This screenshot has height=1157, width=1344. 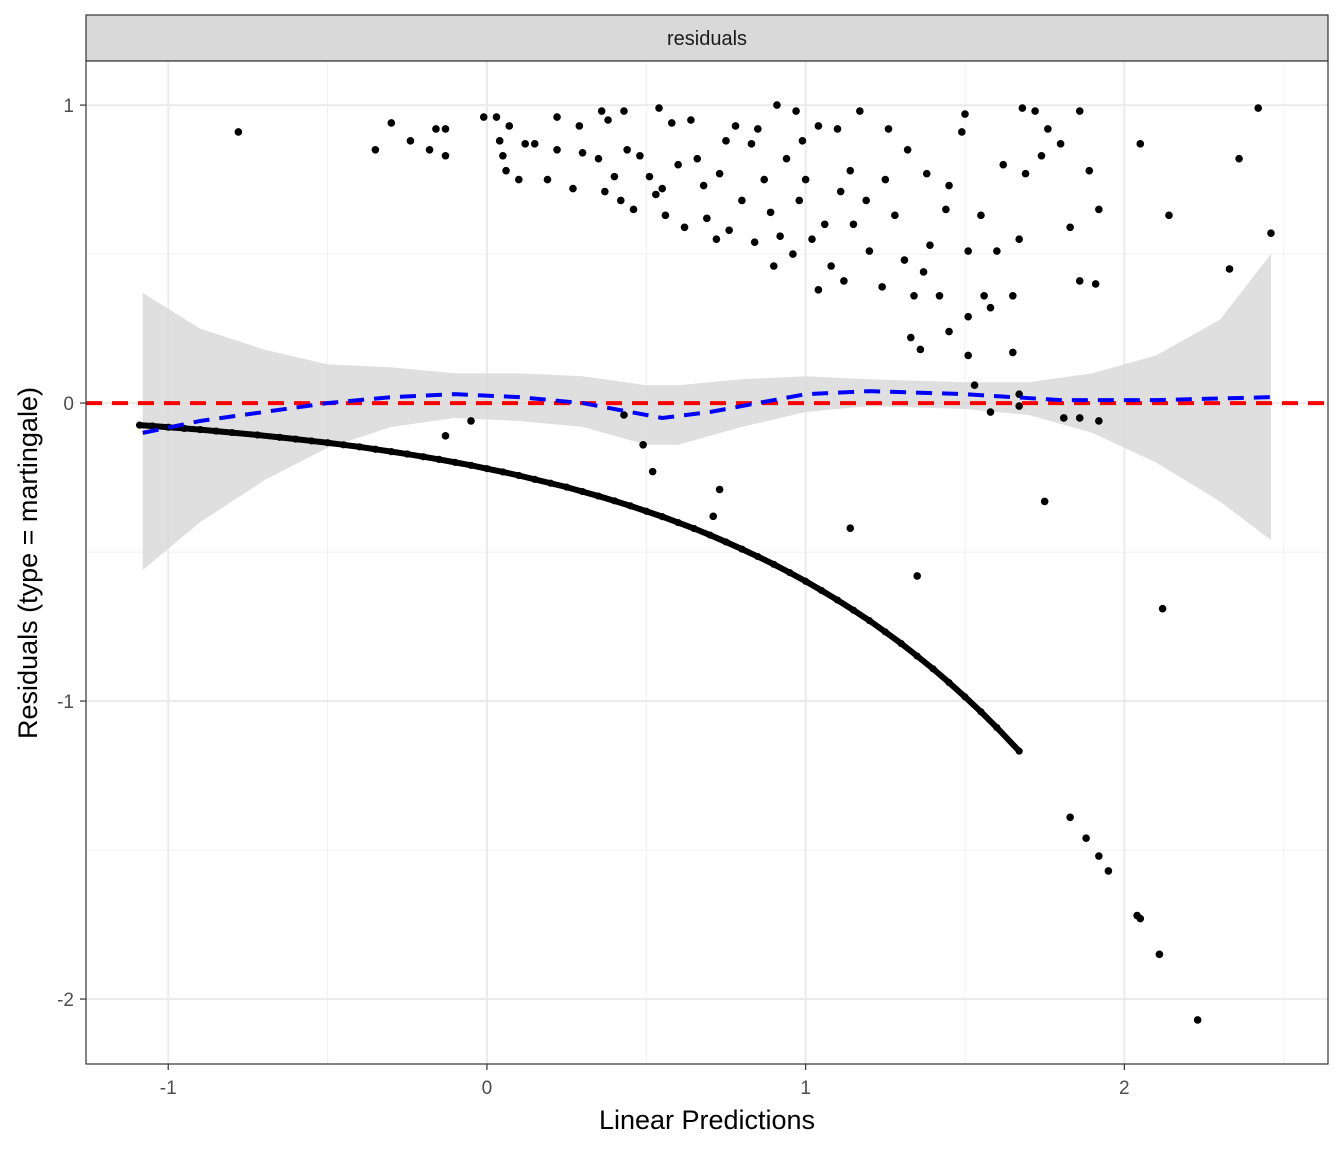 What do you see at coordinates (68, 106) in the screenshot?
I see `y-tick-label: 1` at bounding box center [68, 106].